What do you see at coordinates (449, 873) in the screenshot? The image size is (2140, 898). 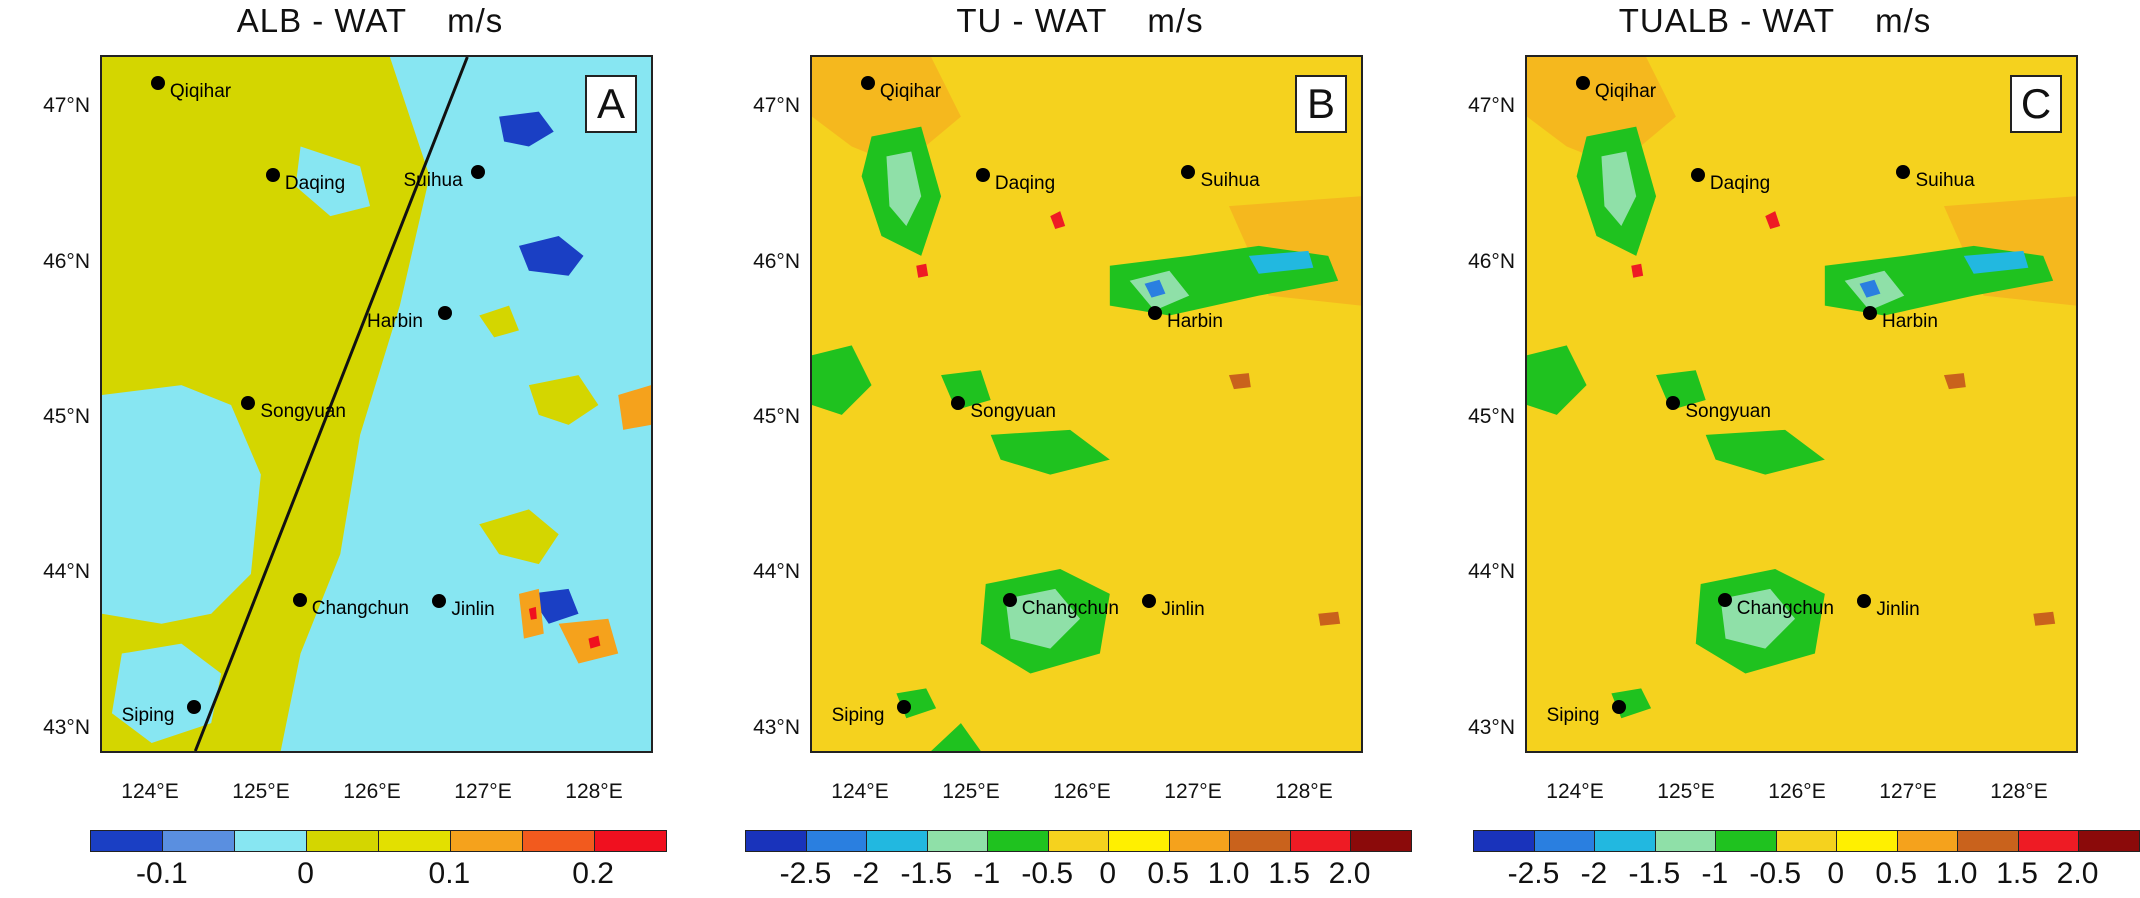 I see `colorbar-label: 0.1` at bounding box center [449, 873].